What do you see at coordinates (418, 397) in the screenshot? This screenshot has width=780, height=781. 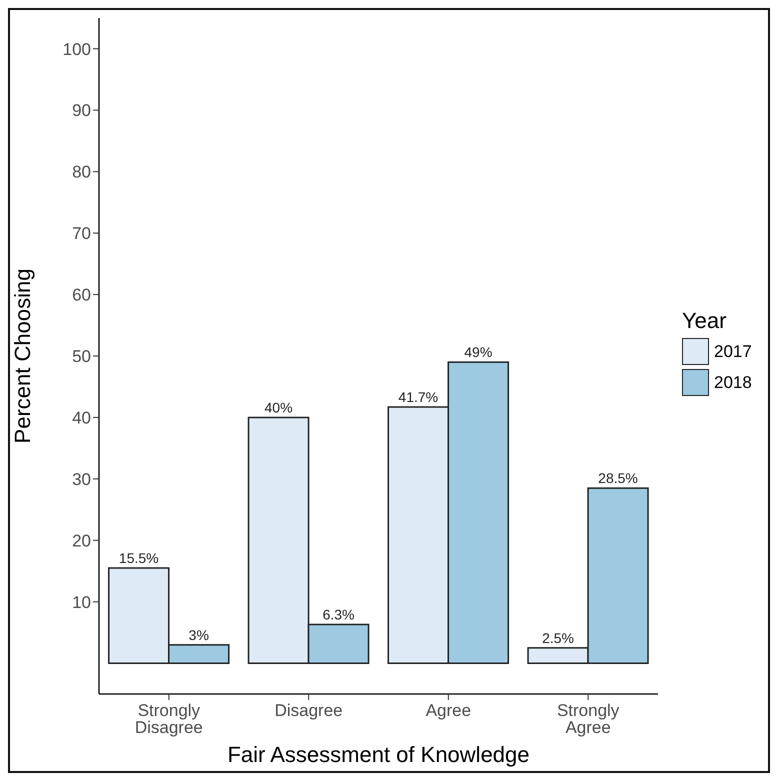 I see `data-label: 41.7%` at bounding box center [418, 397].